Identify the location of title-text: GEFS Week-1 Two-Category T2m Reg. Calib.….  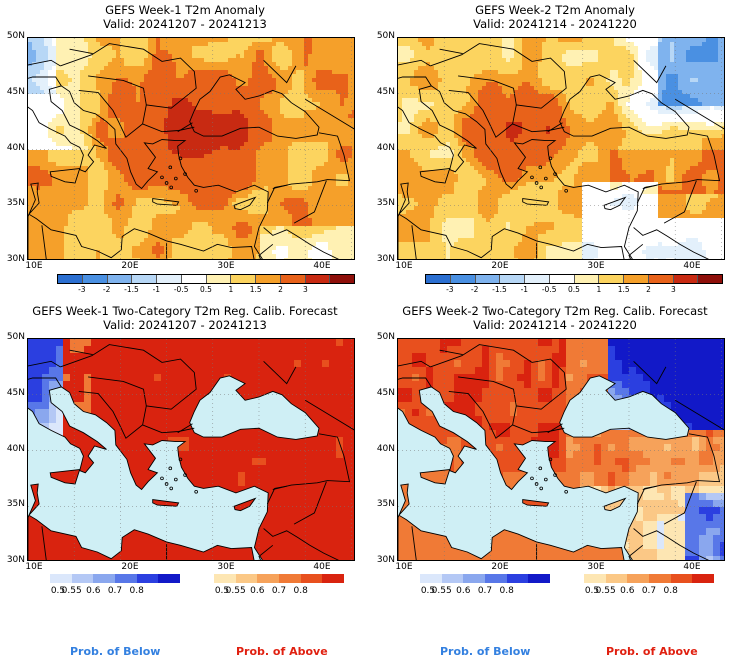
(185, 311).